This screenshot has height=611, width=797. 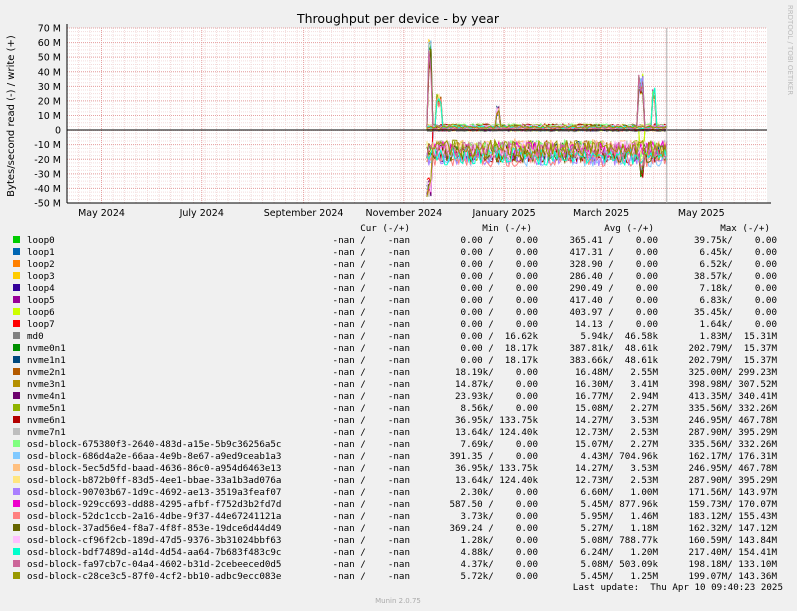 I want to click on legend-avg: 5.27M/ 1.18M, so click(x=620, y=528).